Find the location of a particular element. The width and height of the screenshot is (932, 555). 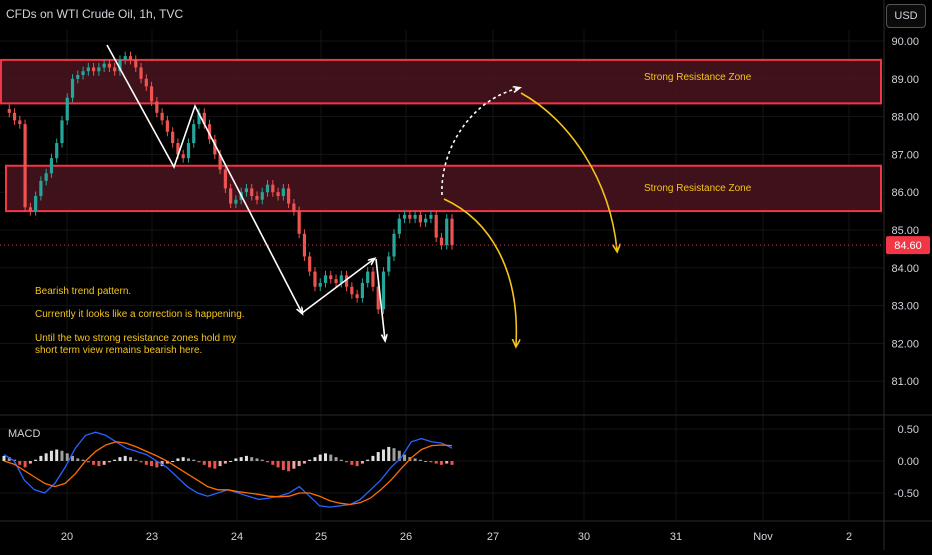

x-tick-label: 25 is located at coordinates (321, 537).